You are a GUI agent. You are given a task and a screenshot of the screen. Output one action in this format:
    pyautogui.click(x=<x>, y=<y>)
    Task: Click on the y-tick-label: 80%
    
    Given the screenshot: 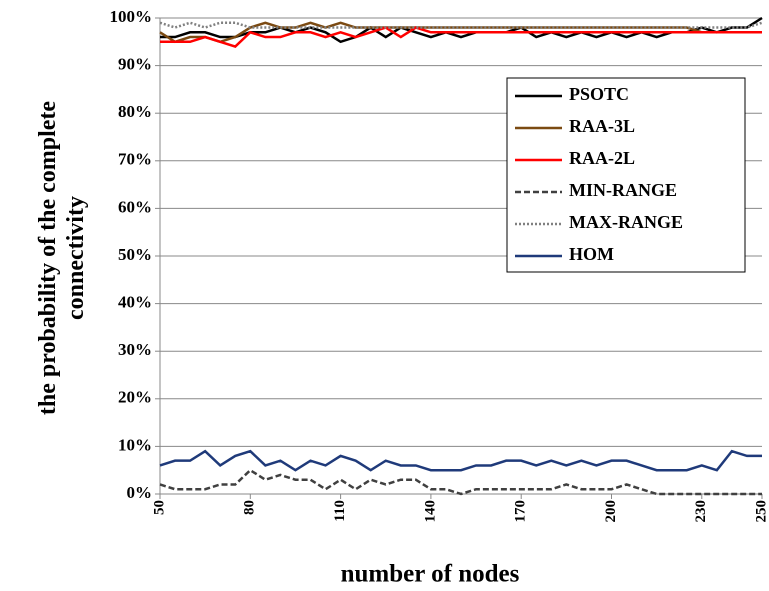 What is the action you would take?
    pyautogui.click(x=135, y=111)
    